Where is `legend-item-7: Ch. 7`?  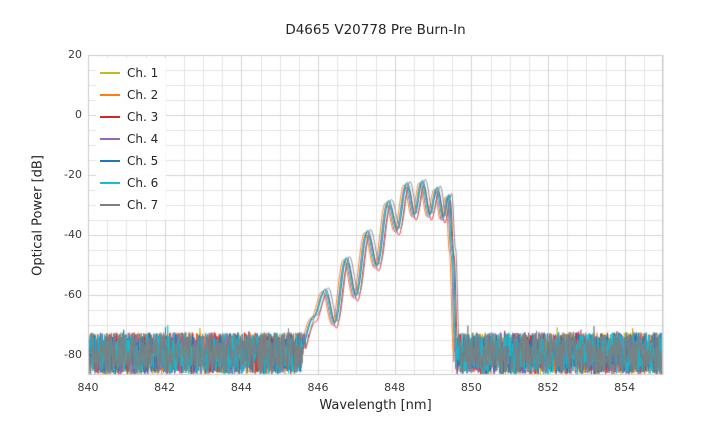
legend-item-7: Ch. 7 is located at coordinates (129, 205).